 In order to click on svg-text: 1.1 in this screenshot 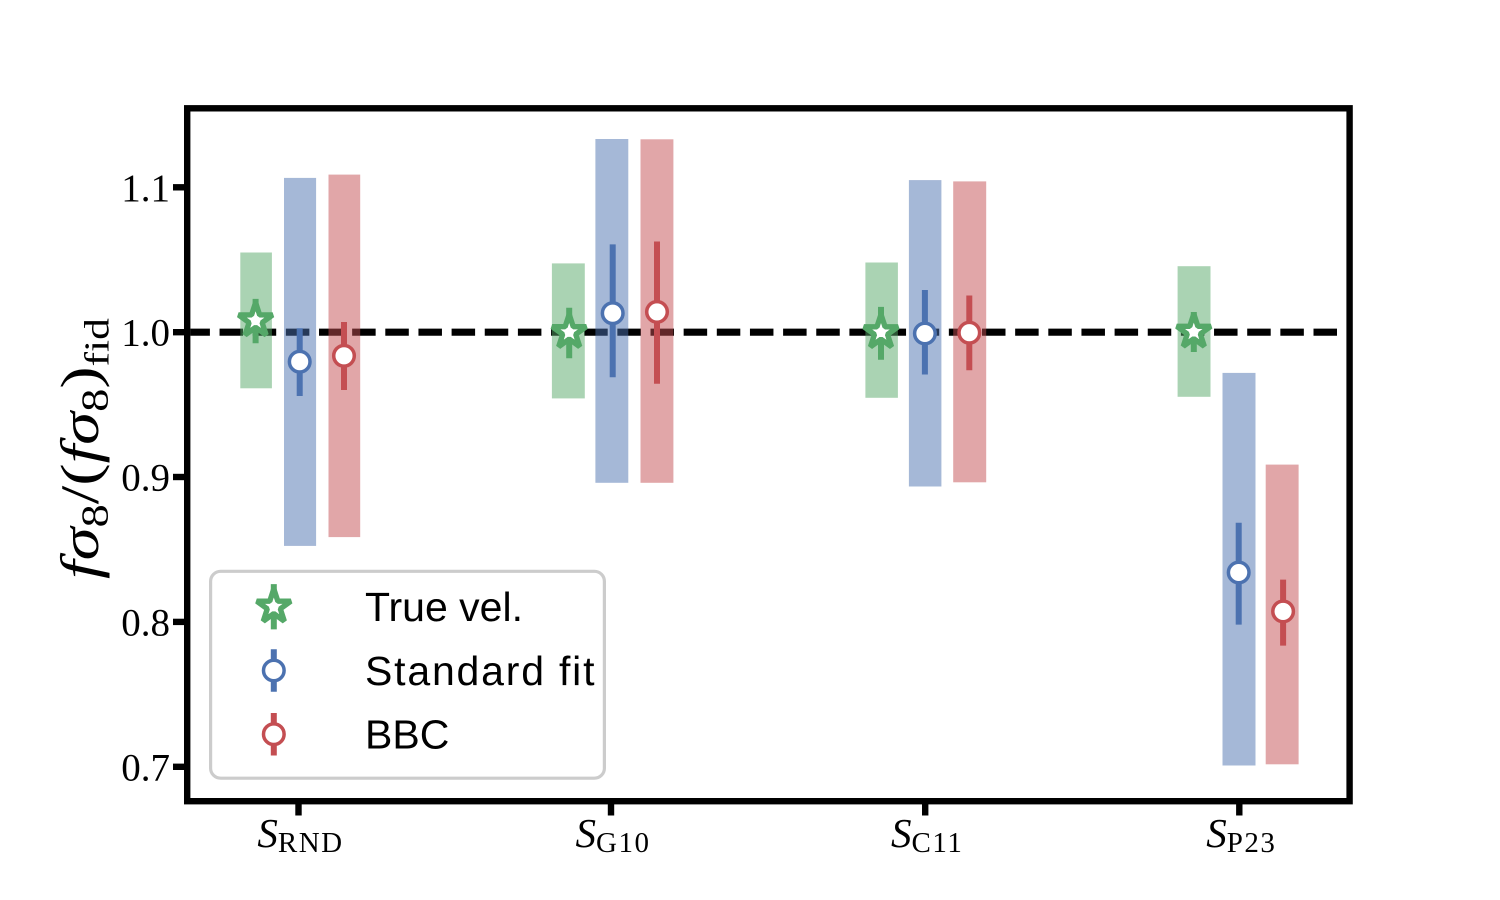, I will do `click(145, 188)`.